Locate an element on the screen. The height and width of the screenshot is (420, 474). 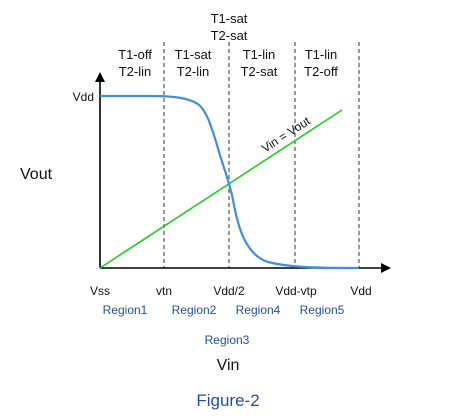
region4-t1-state: T1-lin is located at coordinates (259, 54).